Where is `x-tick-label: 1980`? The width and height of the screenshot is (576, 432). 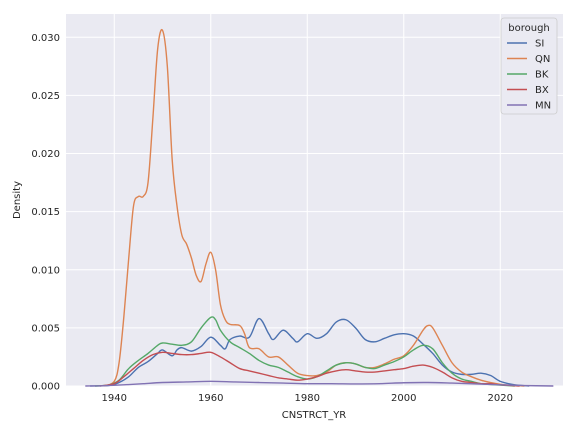 x-tick-label: 1980 is located at coordinates (307, 398).